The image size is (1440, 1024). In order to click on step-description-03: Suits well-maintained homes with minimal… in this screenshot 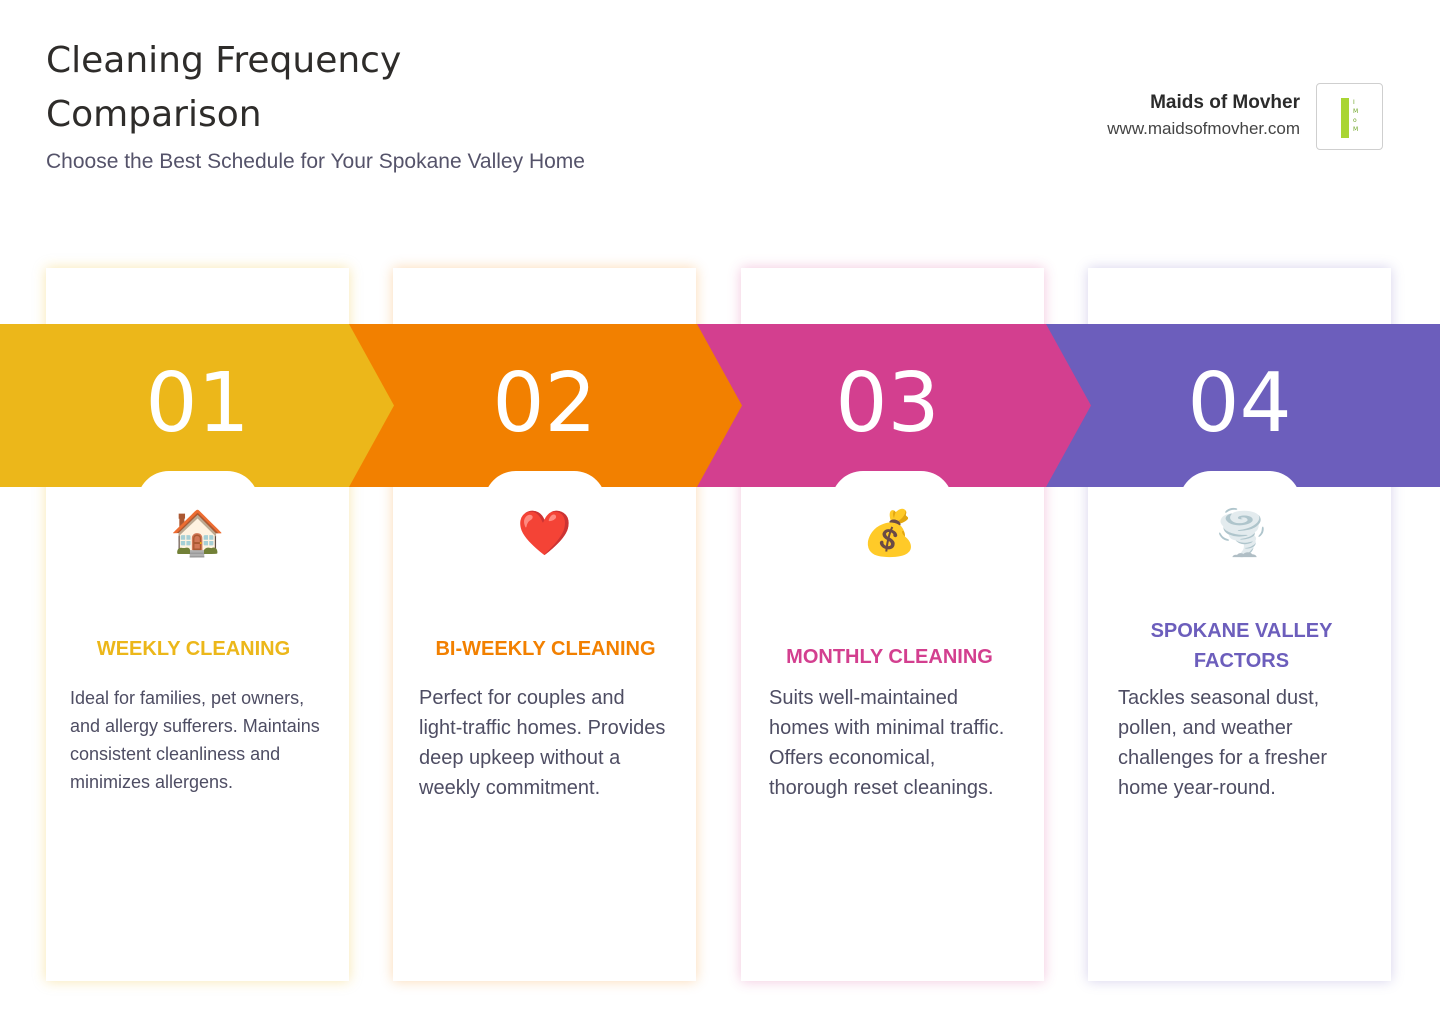, I will do `click(887, 743)`.